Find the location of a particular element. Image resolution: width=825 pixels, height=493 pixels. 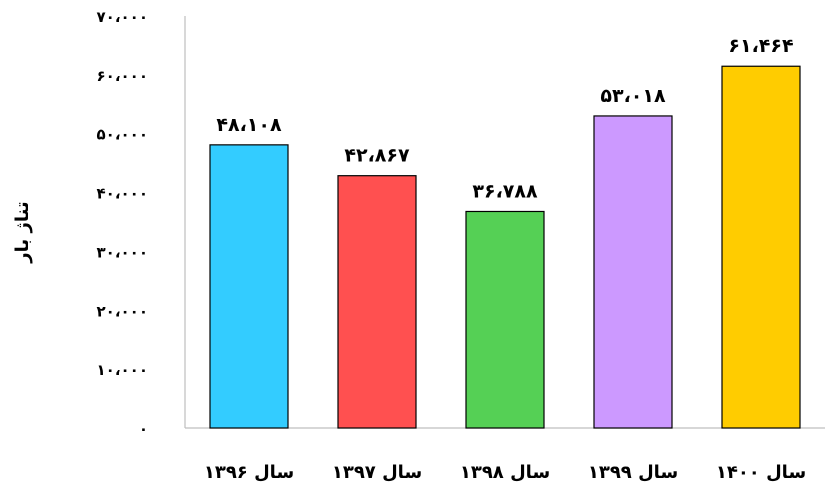

x-tick-label: سال ۱۳۹۸ is located at coordinates (505, 472).